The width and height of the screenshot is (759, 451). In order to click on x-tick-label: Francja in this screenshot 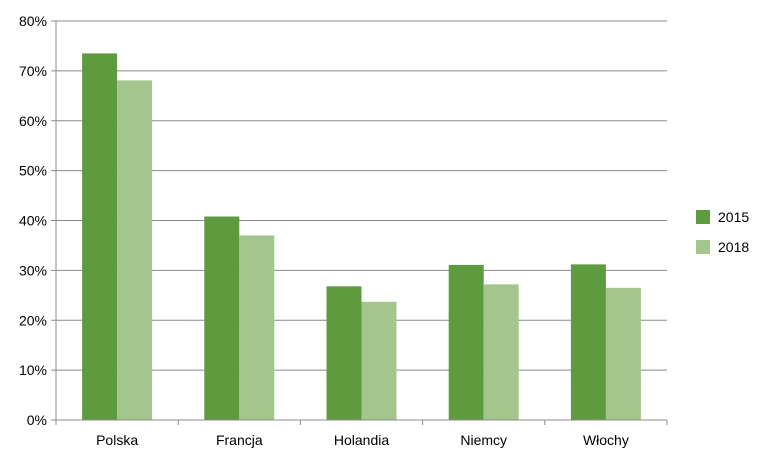, I will do `click(239, 440)`.